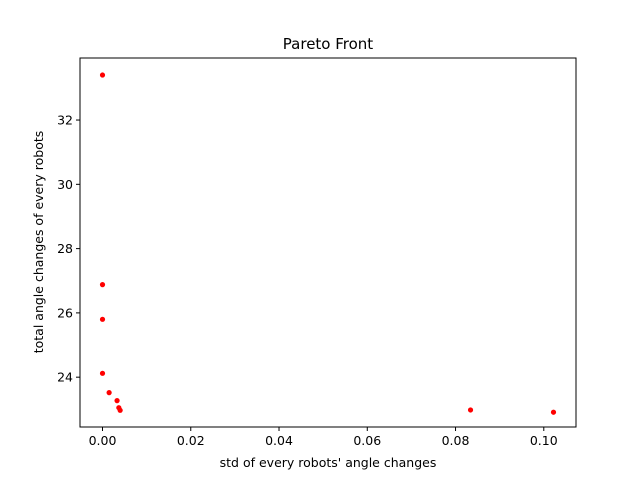  Describe the element at coordinates (328, 44) in the screenshot. I see `chart-title: Pareto Front` at that location.